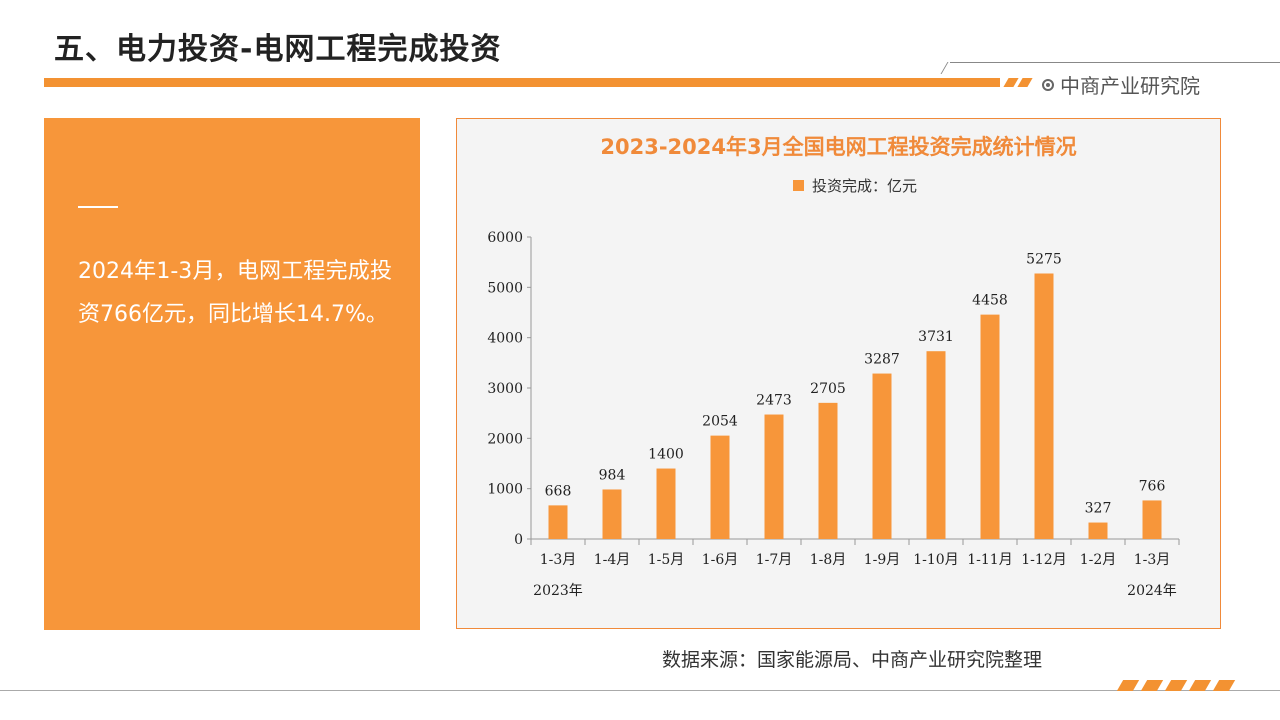 This screenshot has height=720, width=1280. I want to click on data-label: 5275, so click(1044, 259).